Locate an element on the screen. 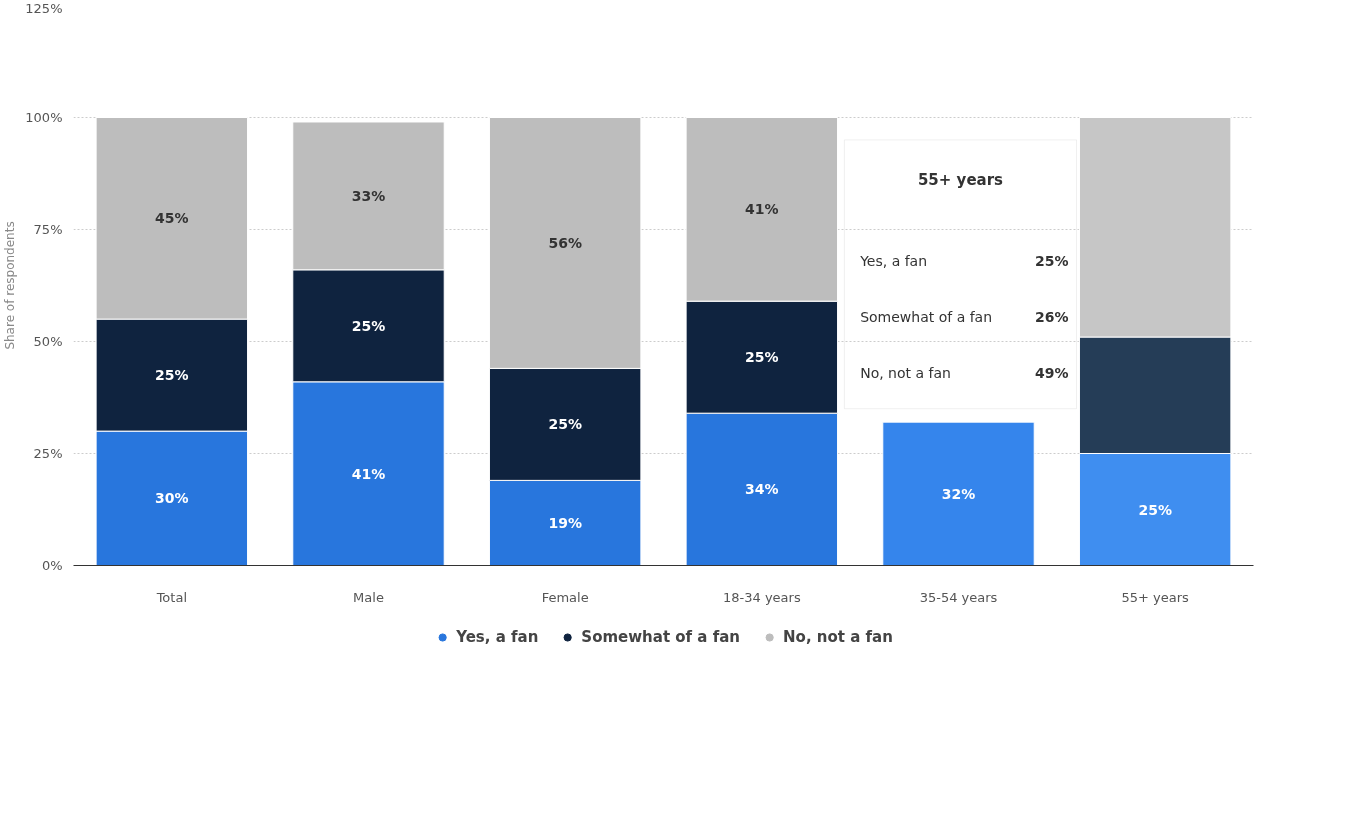 The width and height of the screenshot is (1348, 828). data-label: 30% is located at coordinates (172, 498).